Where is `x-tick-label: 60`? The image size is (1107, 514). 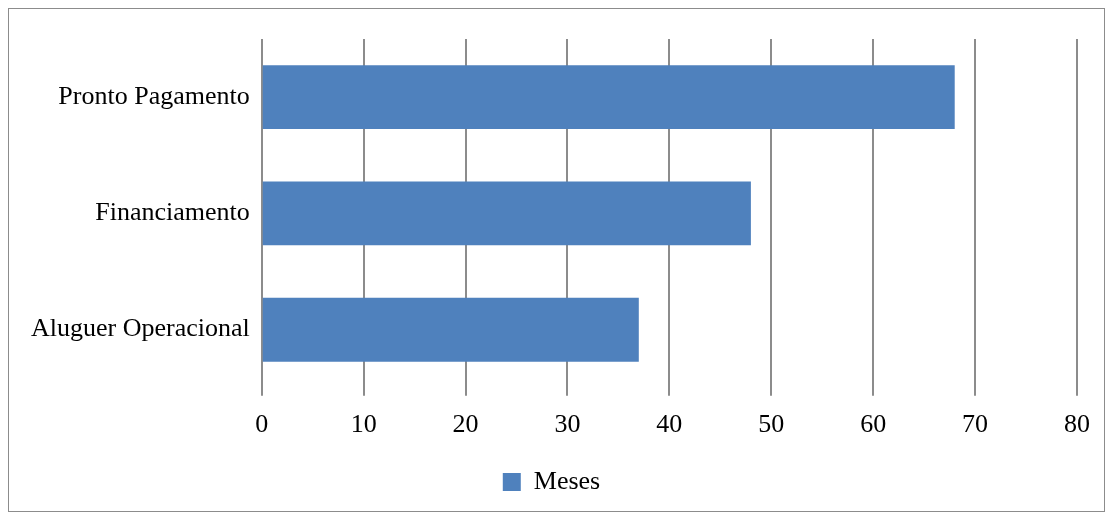 x-tick-label: 60 is located at coordinates (873, 424).